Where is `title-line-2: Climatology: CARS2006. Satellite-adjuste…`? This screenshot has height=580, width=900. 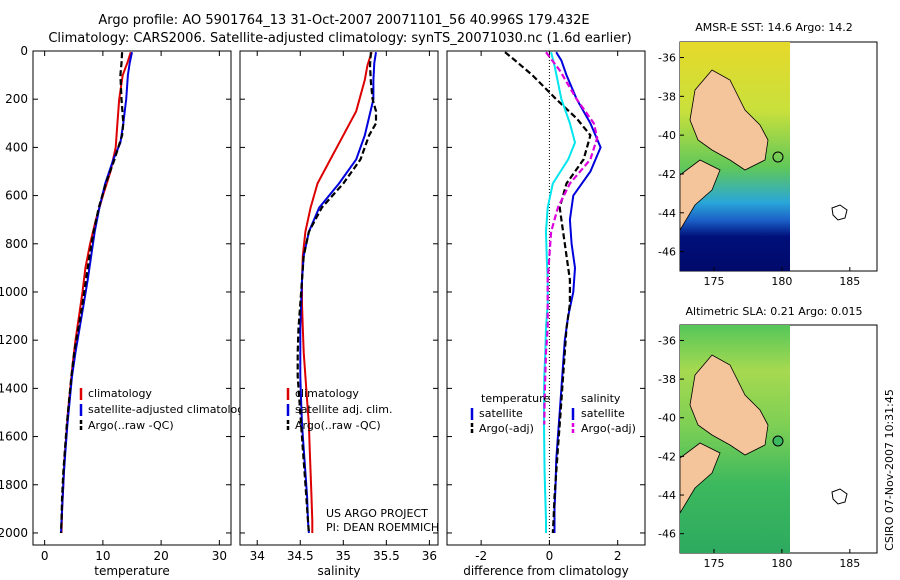
title-line-2: Climatology: CARS2006. Satellite-adjuste… is located at coordinates (339, 38).